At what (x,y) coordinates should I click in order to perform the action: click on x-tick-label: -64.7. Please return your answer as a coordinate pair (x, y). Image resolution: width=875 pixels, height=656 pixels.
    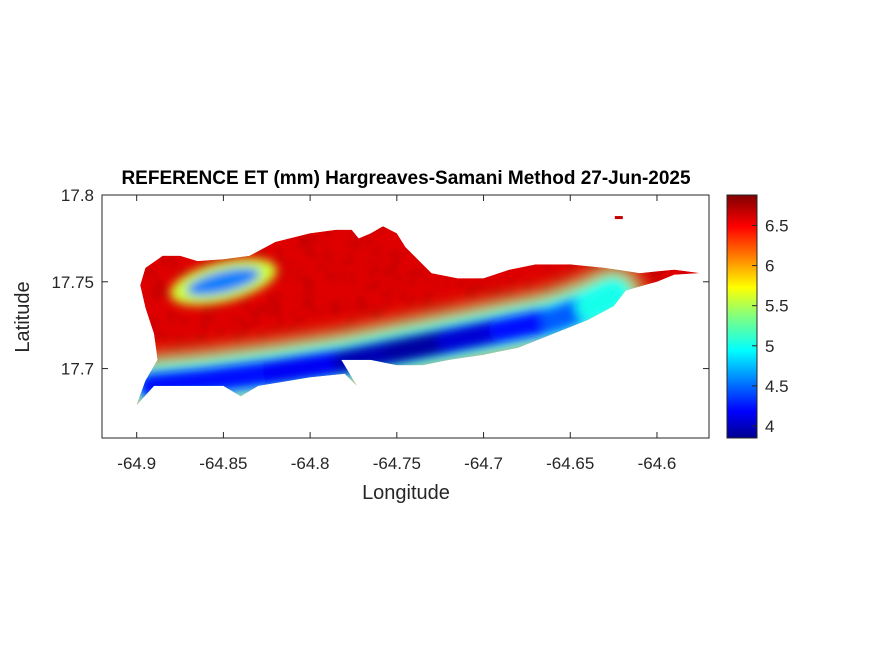
    Looking at the image, I should click on (483, 463).